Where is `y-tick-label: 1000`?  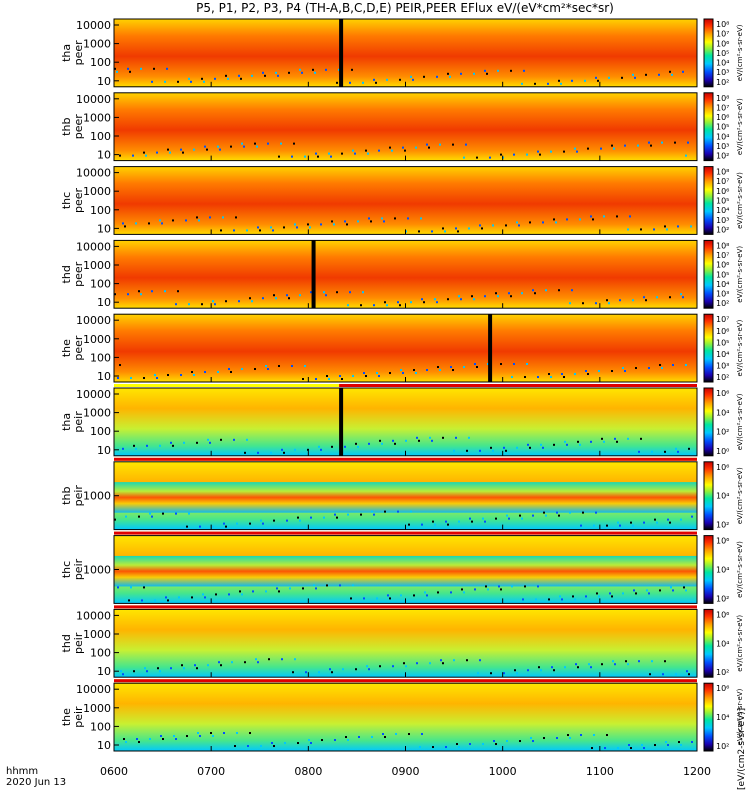
y-tick-label: 1000 is located at coordinates (97, 496).